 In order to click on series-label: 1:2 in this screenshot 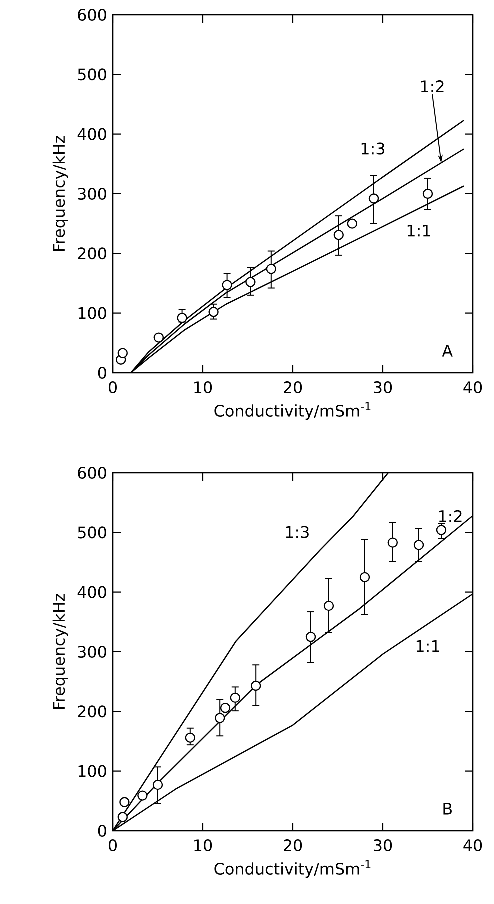, I will do `click(450, 516)`.